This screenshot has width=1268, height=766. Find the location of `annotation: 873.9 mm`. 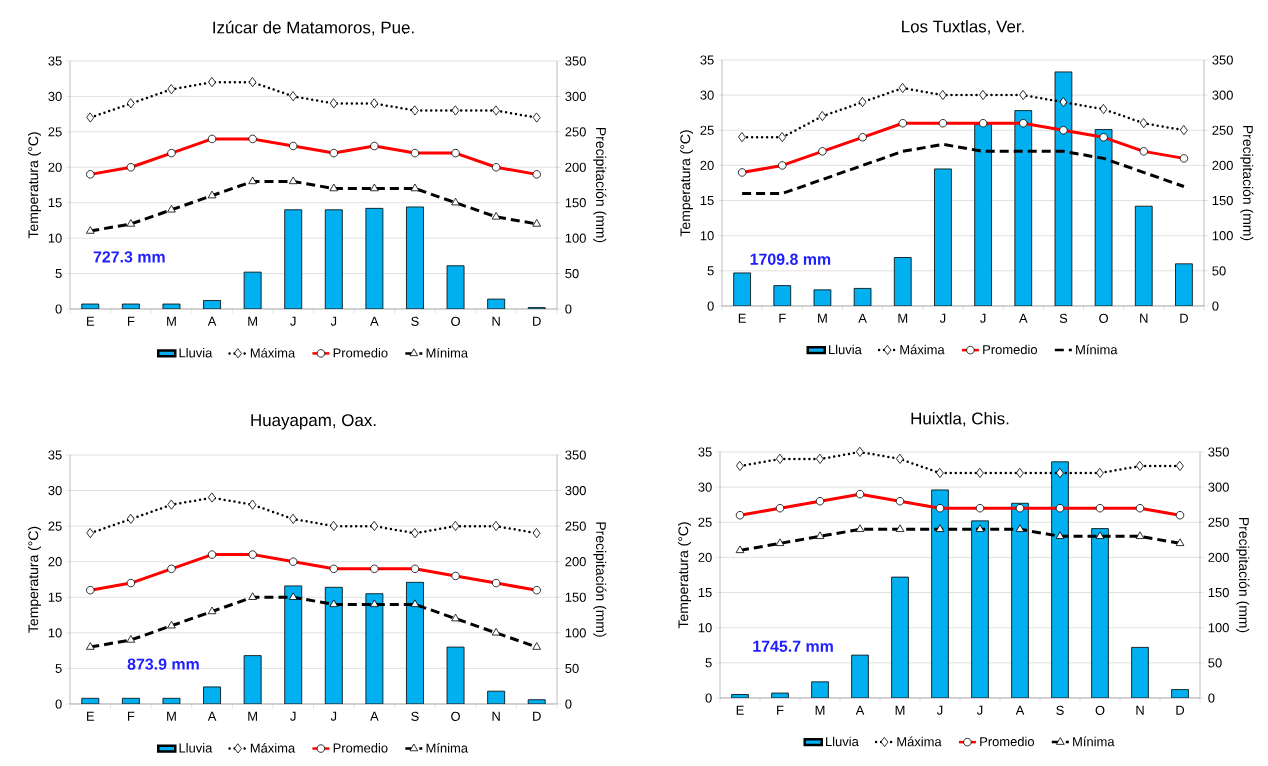

annotation: 873.9 mm is located at coordinates (163, 664).